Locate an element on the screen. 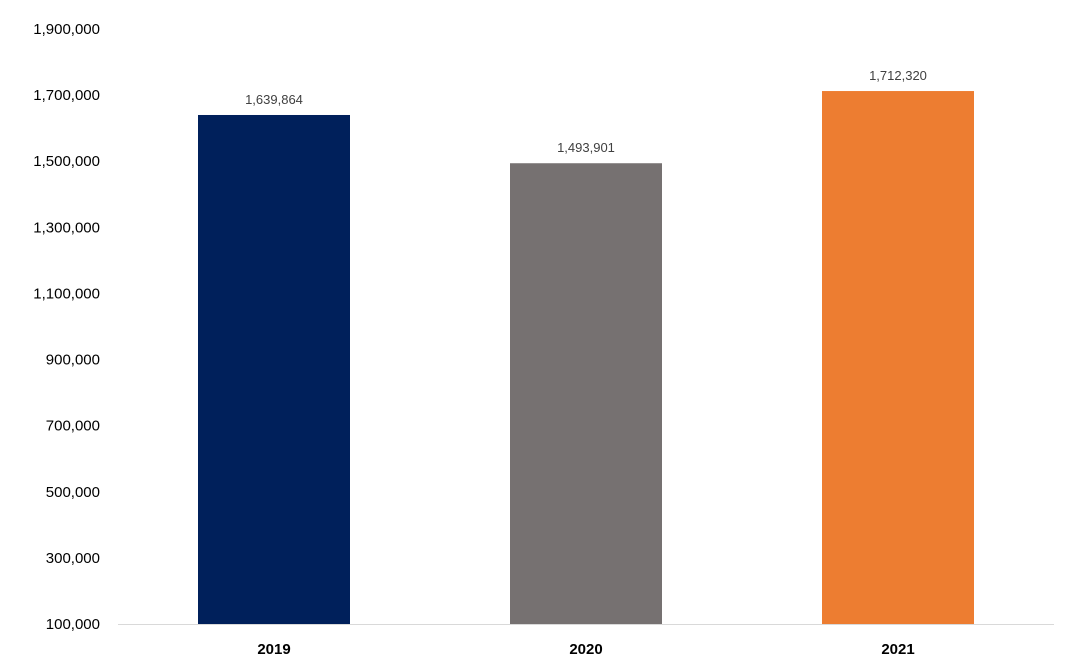  data-label-2021: 1,712,320 is located at coordinates (898, 75).